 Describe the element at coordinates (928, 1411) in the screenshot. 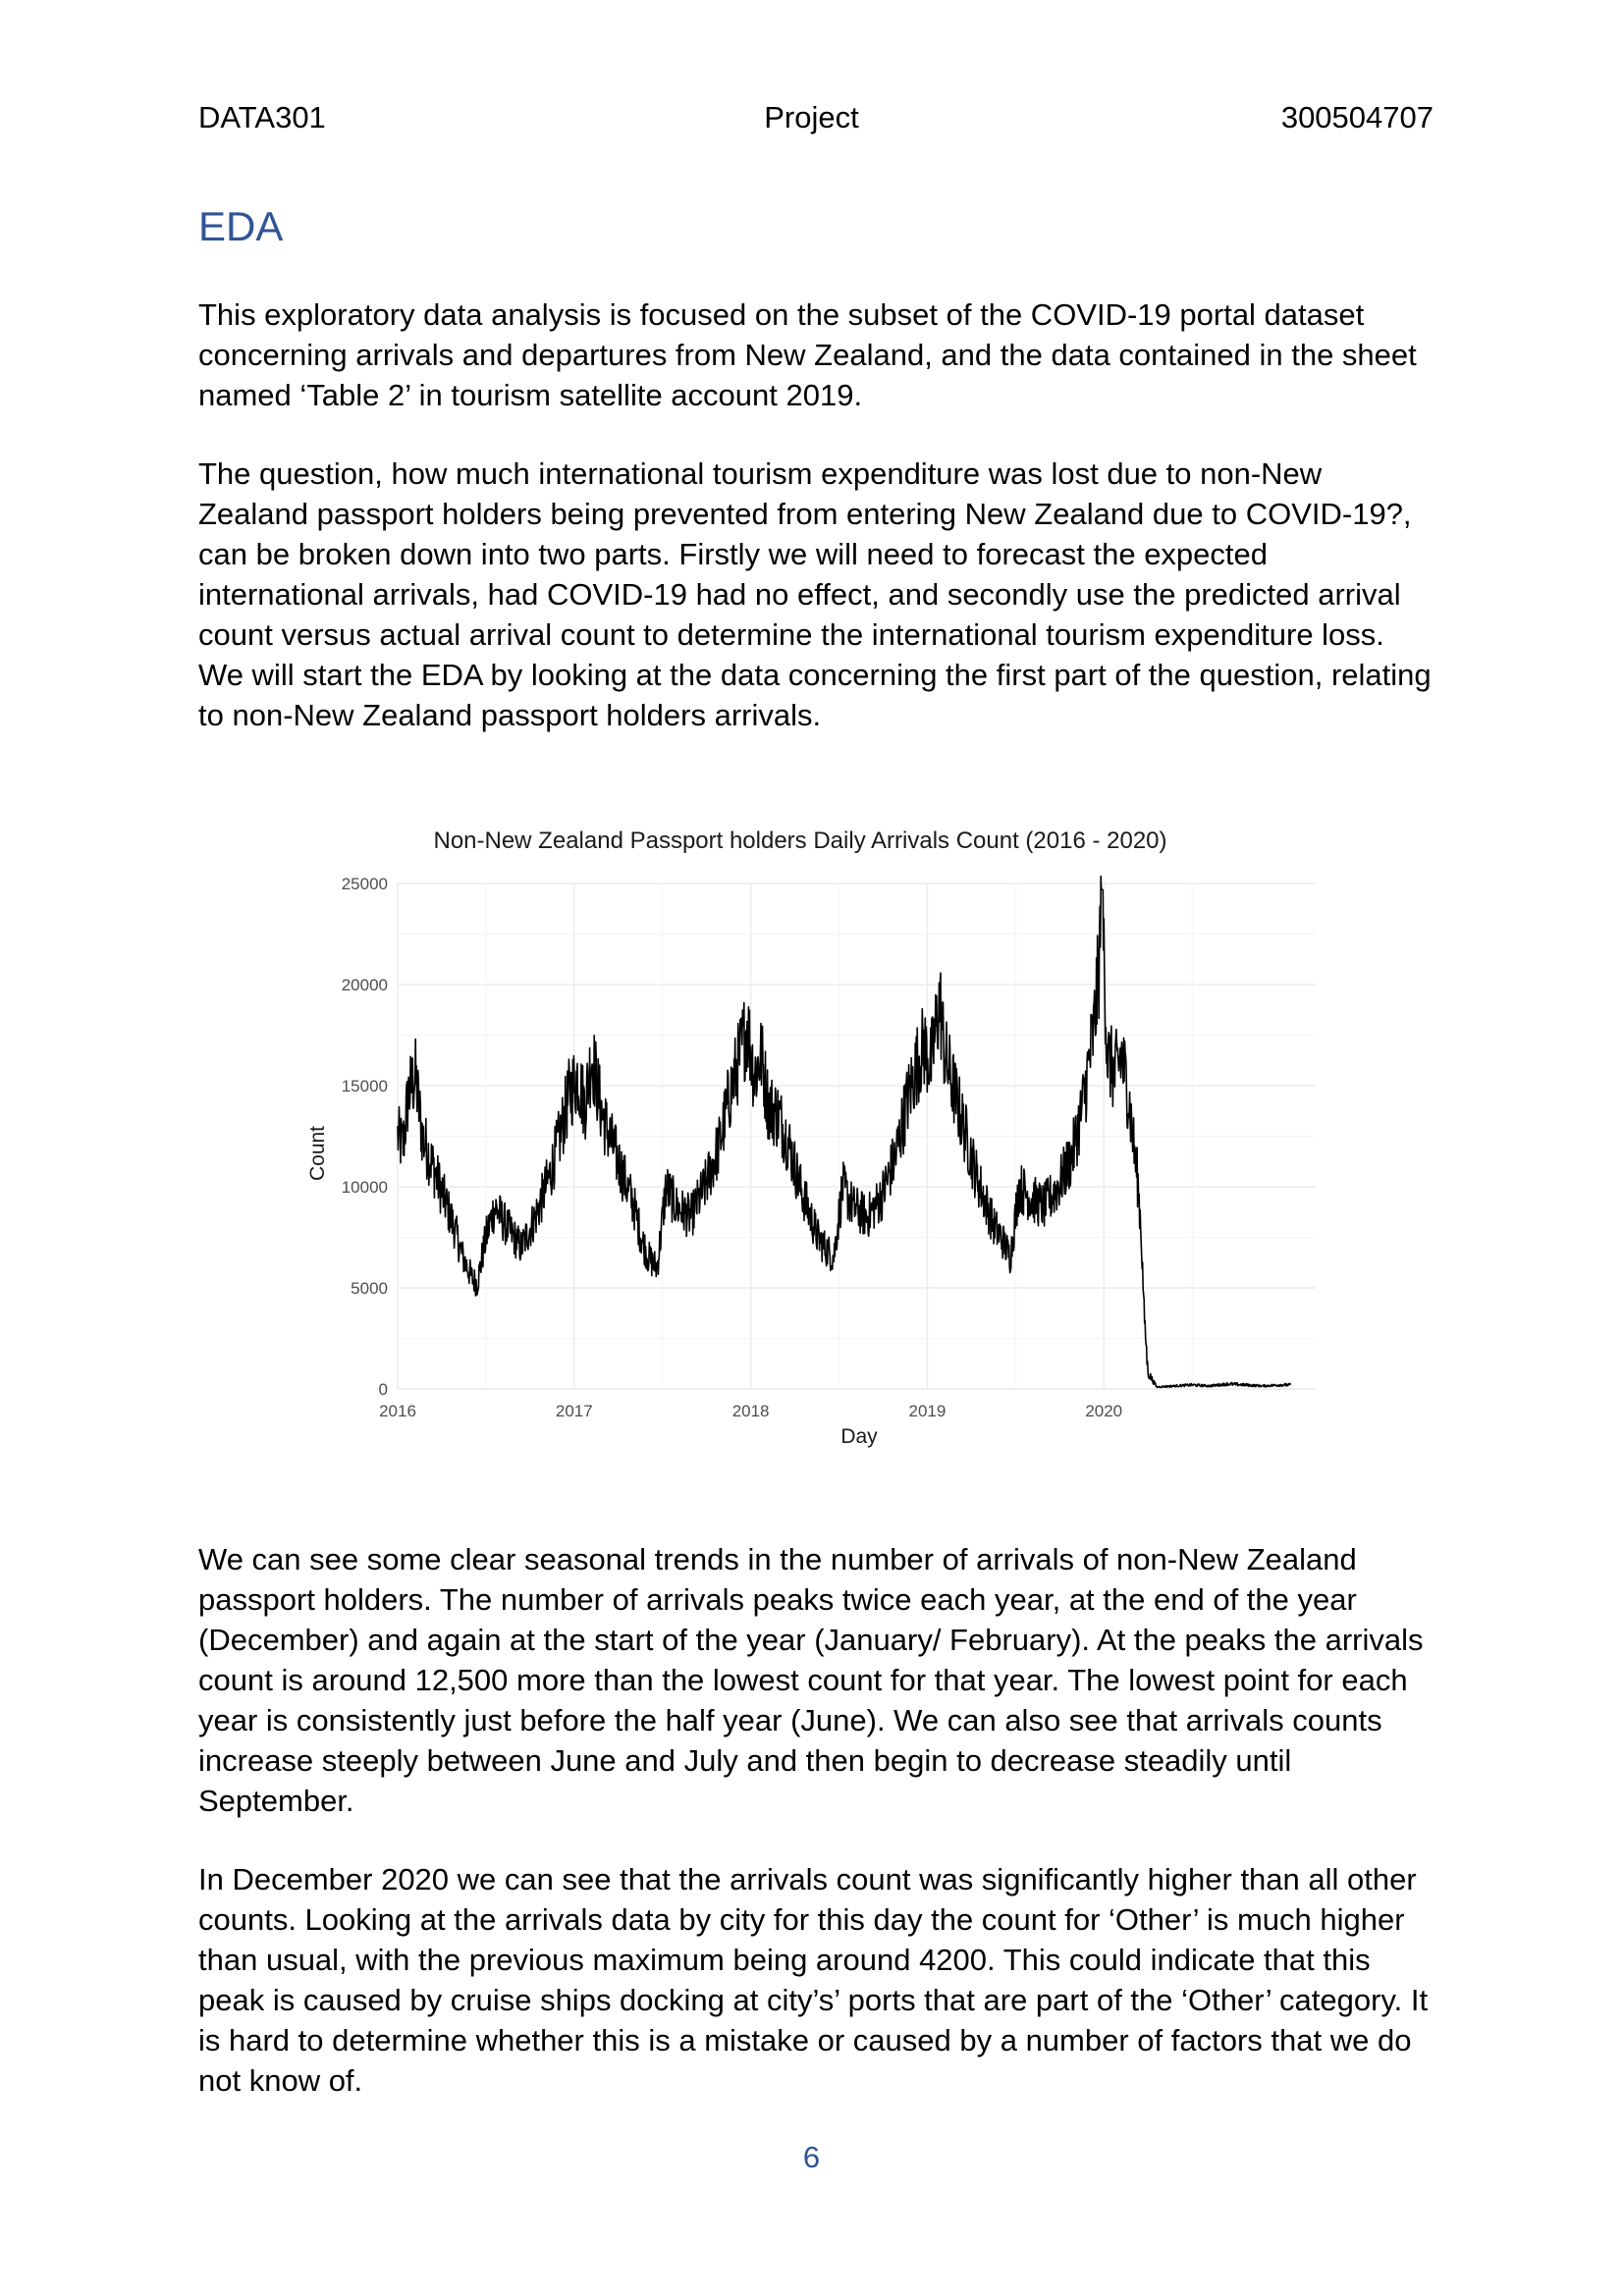

I see `x-tick-label: 2019` at that location.